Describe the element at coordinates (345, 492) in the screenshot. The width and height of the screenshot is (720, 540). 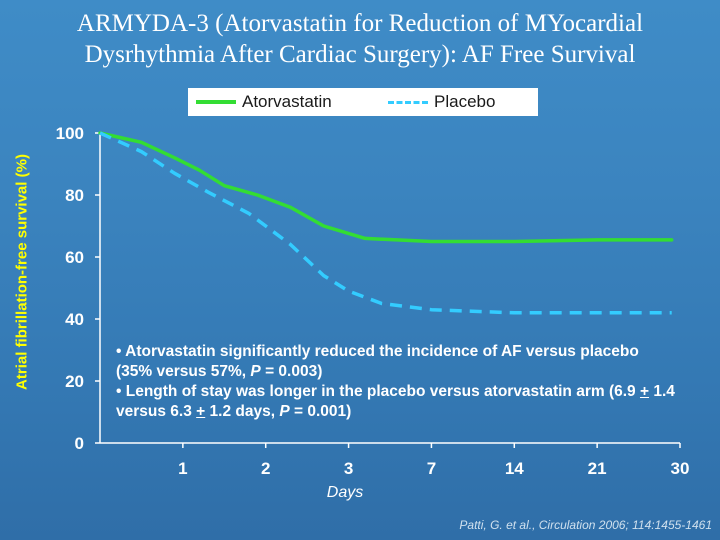
I see `x-axis-label: Days` at that location.